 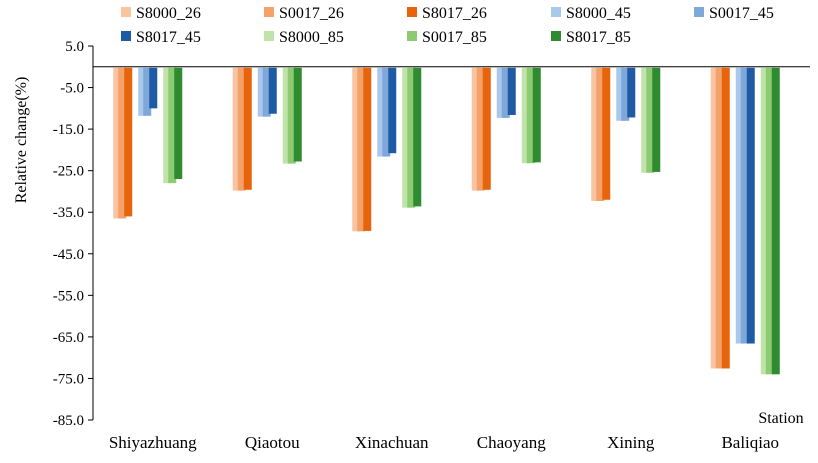 What do you see at coordinates (68, 379) in the screenshot?
I see `y-tick-label: -75.0` at bounding box center [68, 379].